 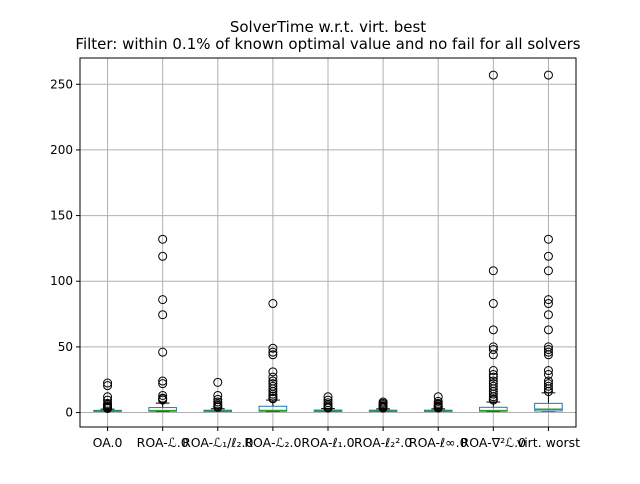 I want to click on x-tick-label: ROA-∇²ℒ.0, so click(x=493, y=442).